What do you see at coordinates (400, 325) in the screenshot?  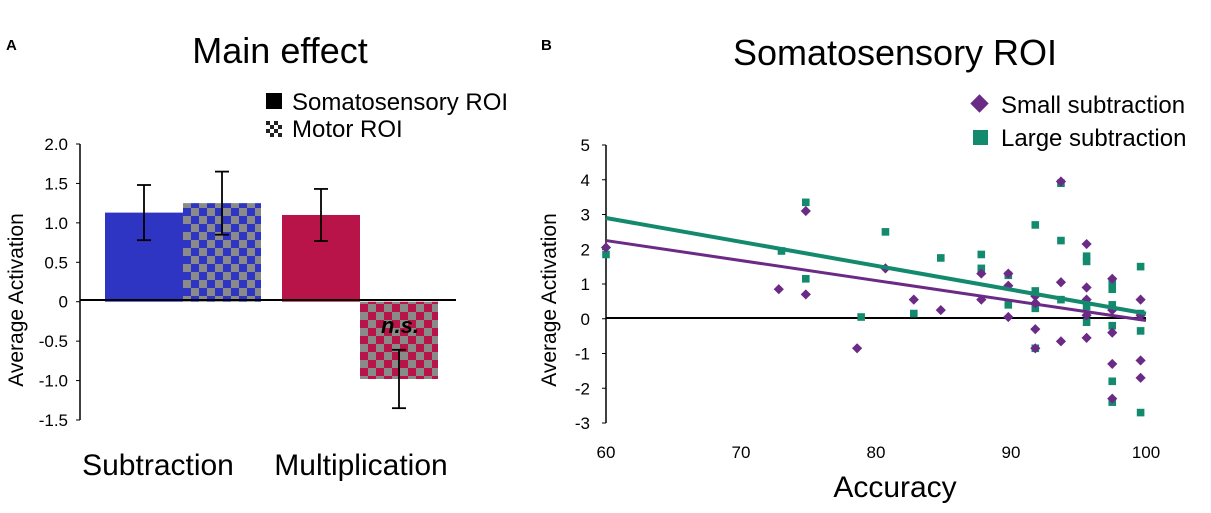 I see `annotation-ns: n.s.` at bounding box center [400, 325].